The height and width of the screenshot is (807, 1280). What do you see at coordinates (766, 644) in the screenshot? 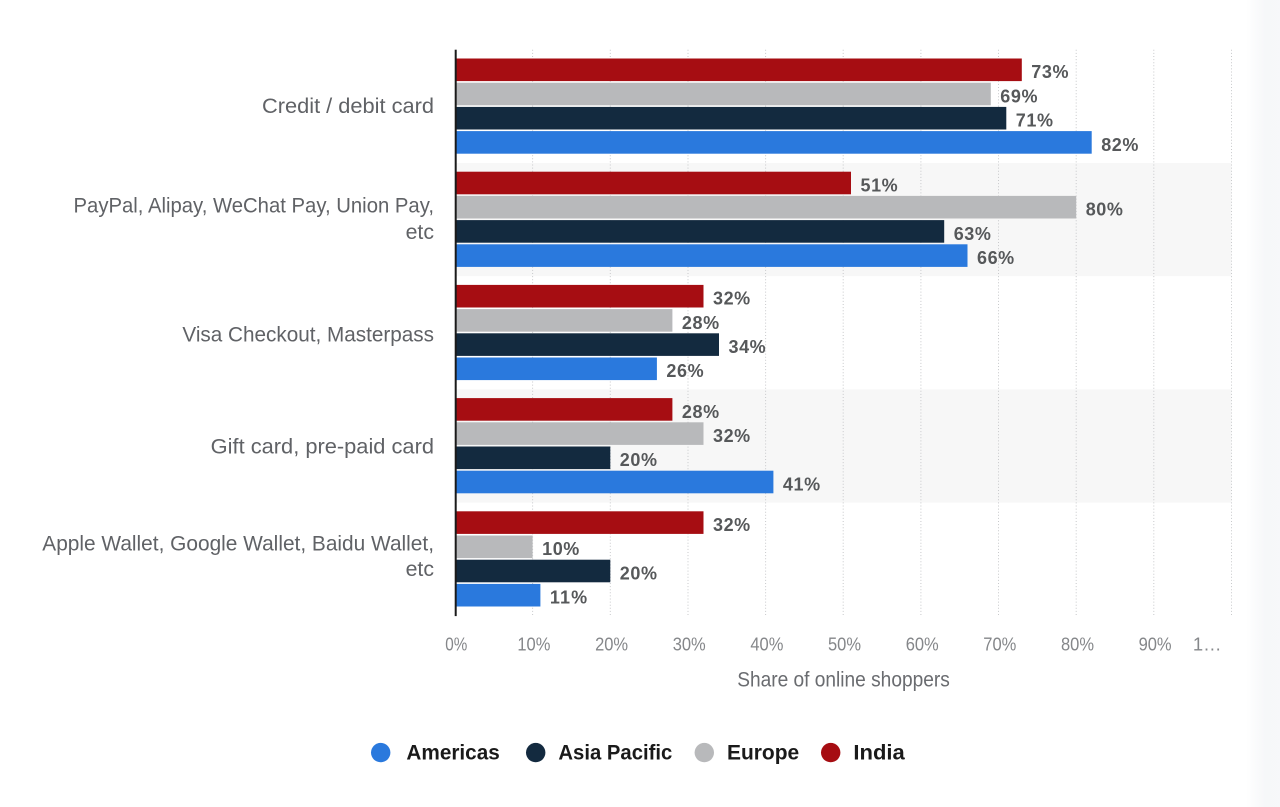
I see `svg-text: 40%` at bounding box center [766, 644].